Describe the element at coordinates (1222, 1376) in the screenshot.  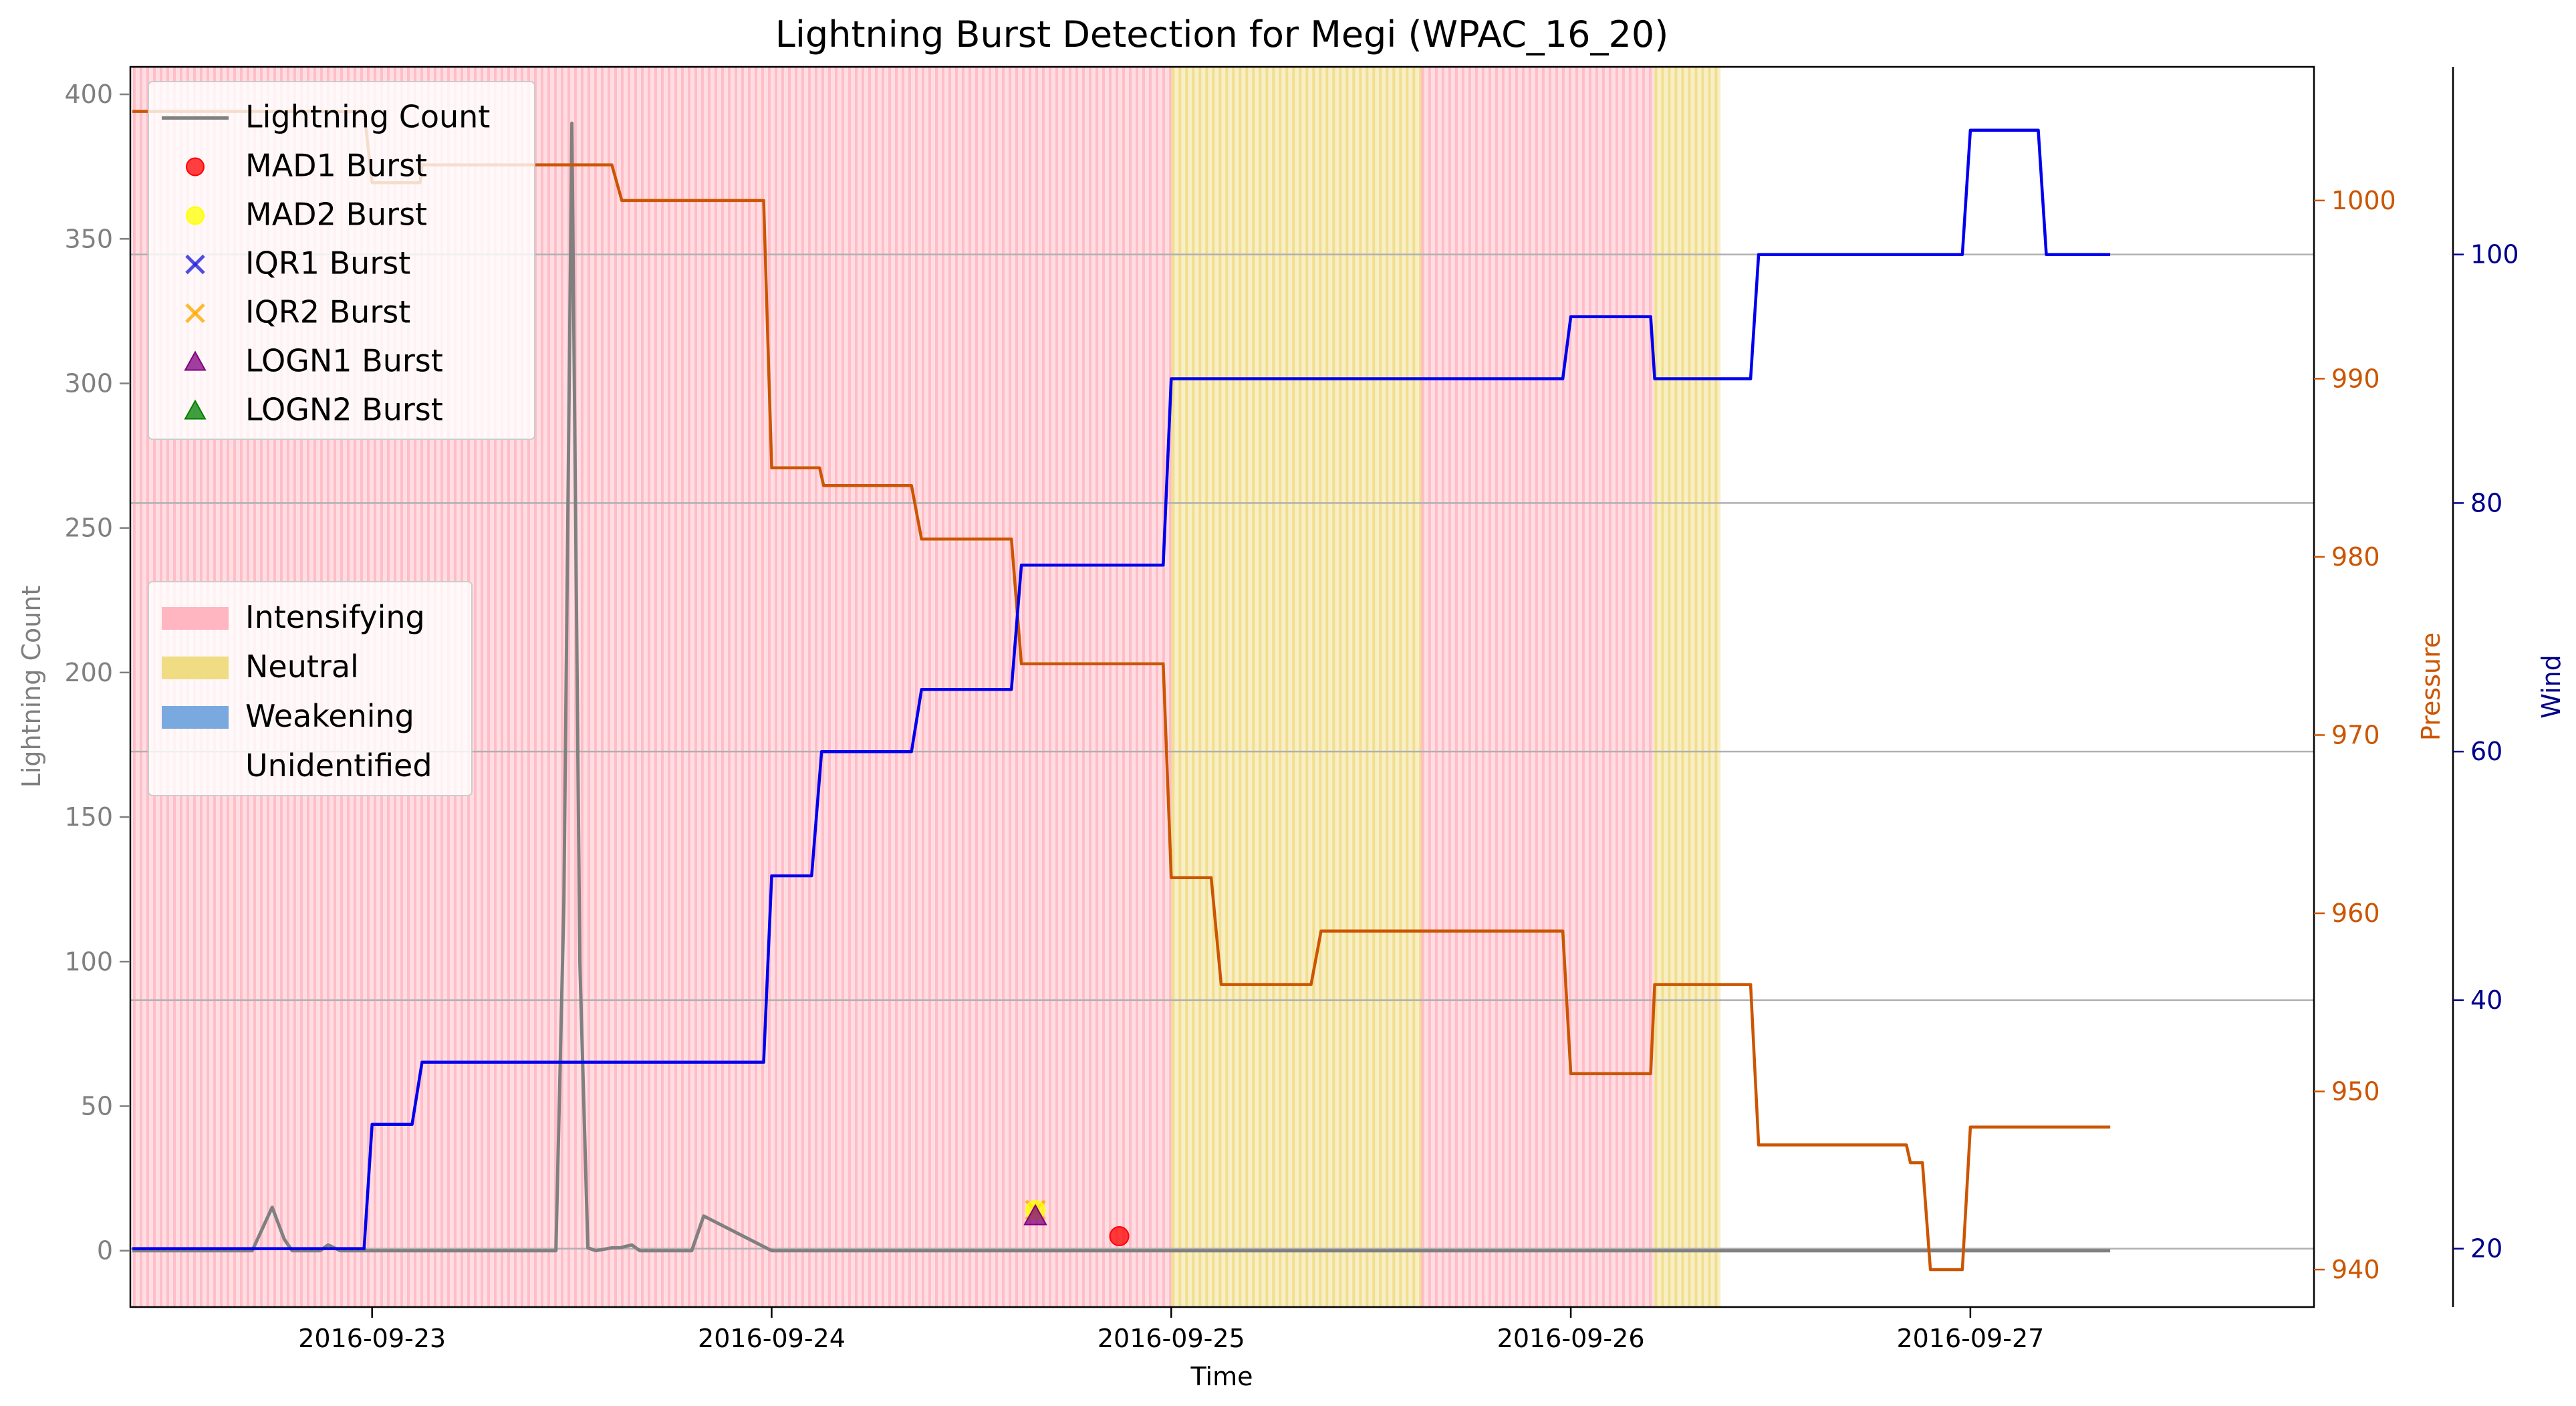
I see `x-axis-label: Time` at that location.